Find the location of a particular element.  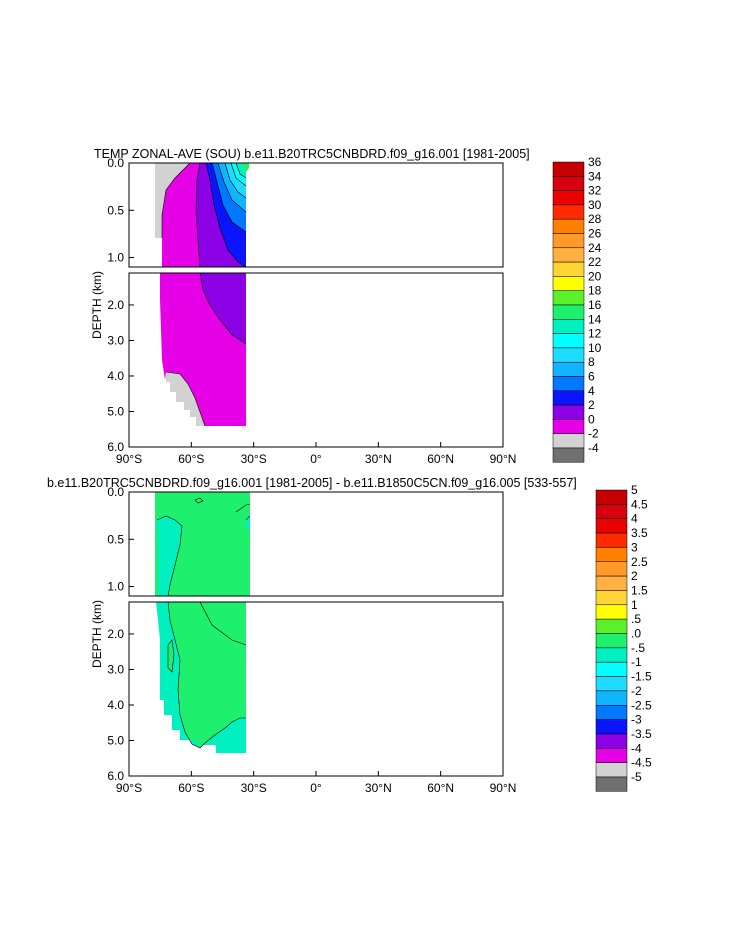

colorbar-label: 18 is located at coordinates (595, 291).